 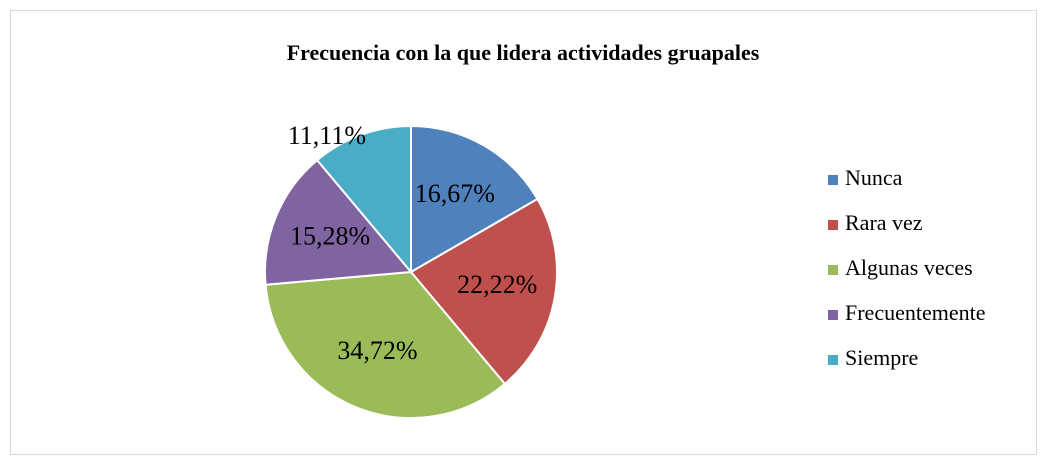 I want to click on data-label: 15,28%, so click(x=330, y=235).